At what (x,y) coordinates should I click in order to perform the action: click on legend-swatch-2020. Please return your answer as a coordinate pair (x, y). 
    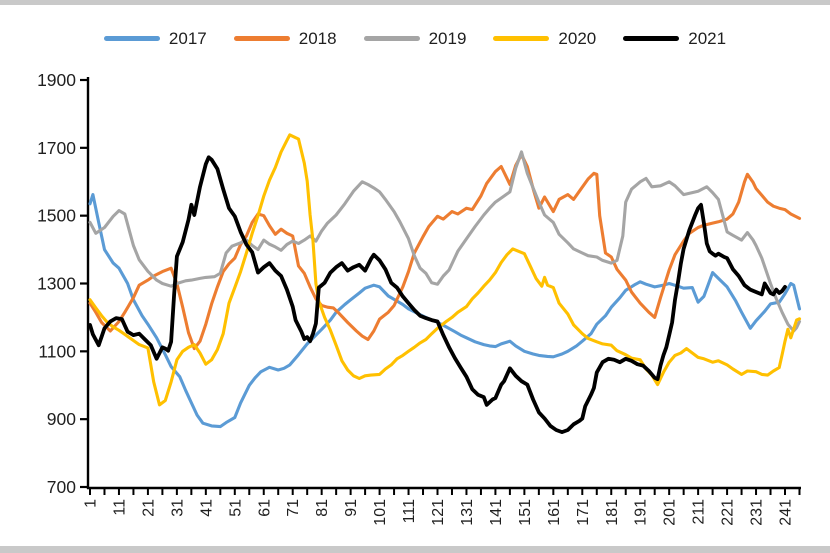
    Looking at the image, I should click on (521, 38).